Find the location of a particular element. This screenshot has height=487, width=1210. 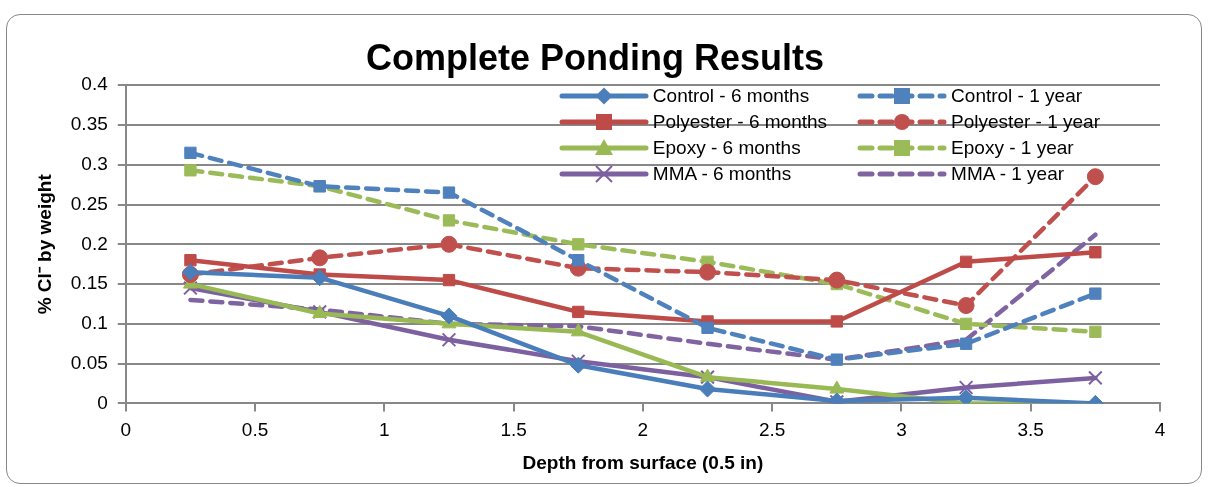

y-tick-label: 0.25 is located at coordinates (89, 203).